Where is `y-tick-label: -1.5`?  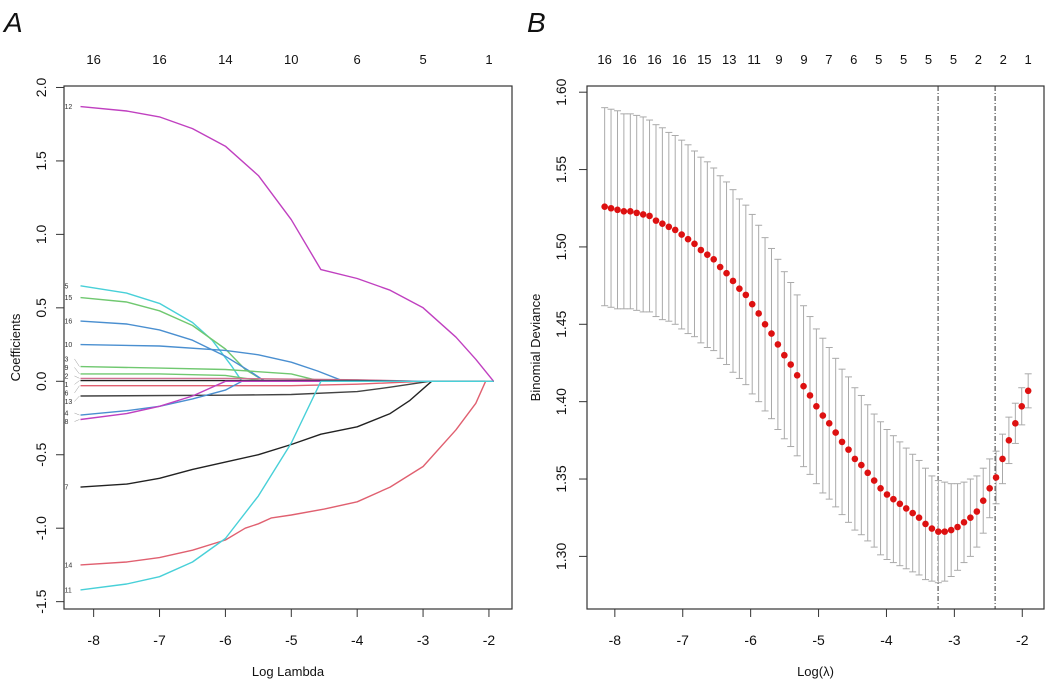 y-tick-label: -1.5 is located at coordinates (41, 601).